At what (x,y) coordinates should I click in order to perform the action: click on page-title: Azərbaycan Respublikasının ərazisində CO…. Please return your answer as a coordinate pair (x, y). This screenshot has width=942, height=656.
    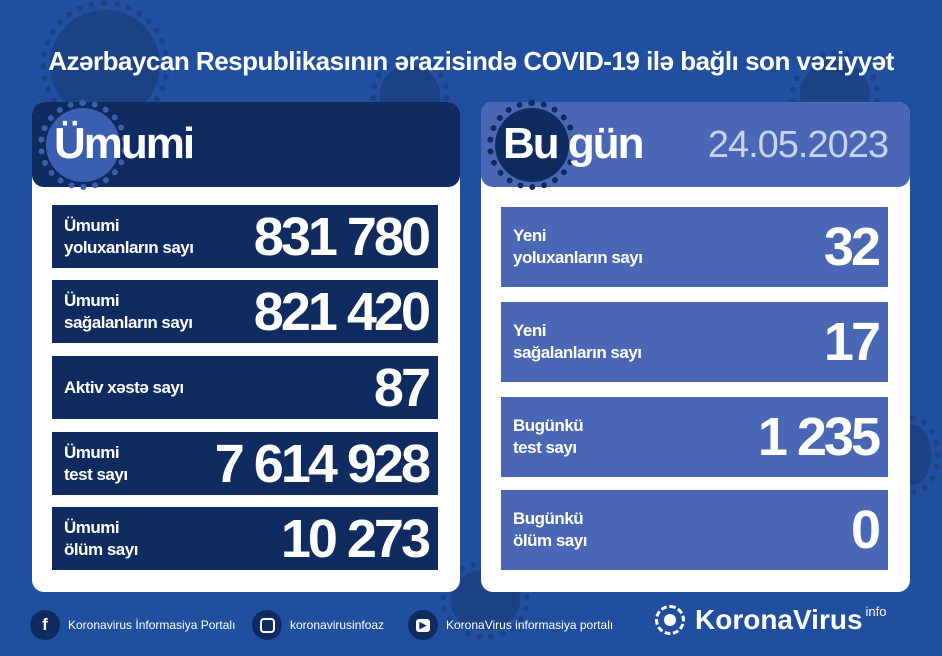
    Looking at the image, I should click on (471, 61).